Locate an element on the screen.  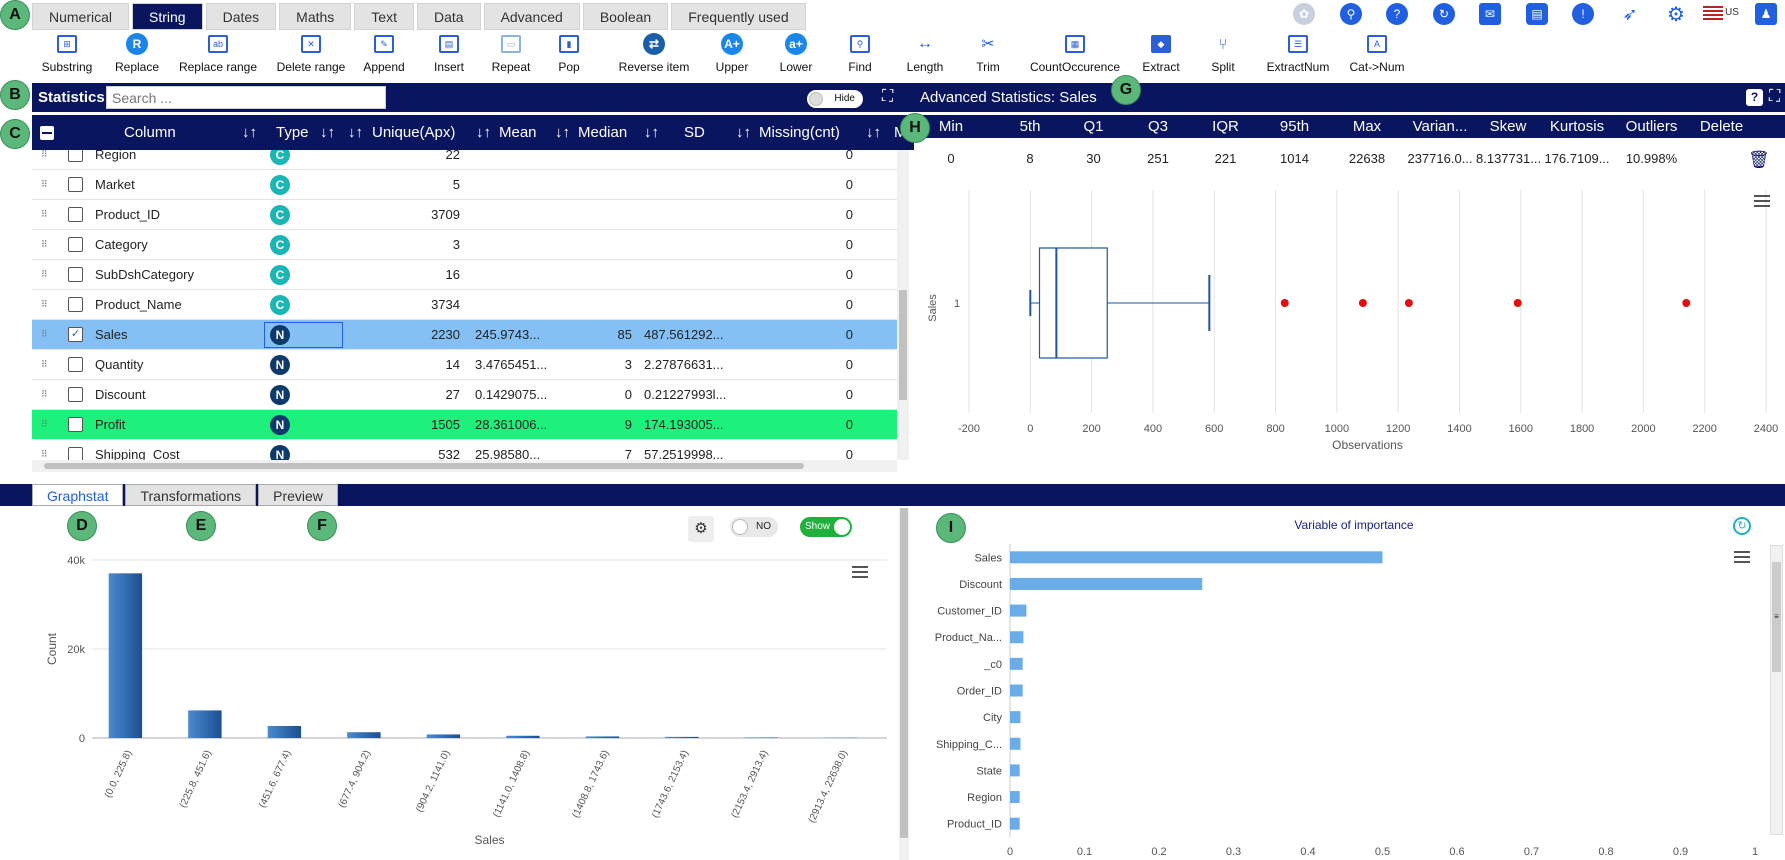
scroll-thumb is located at coordinates (424, 466).